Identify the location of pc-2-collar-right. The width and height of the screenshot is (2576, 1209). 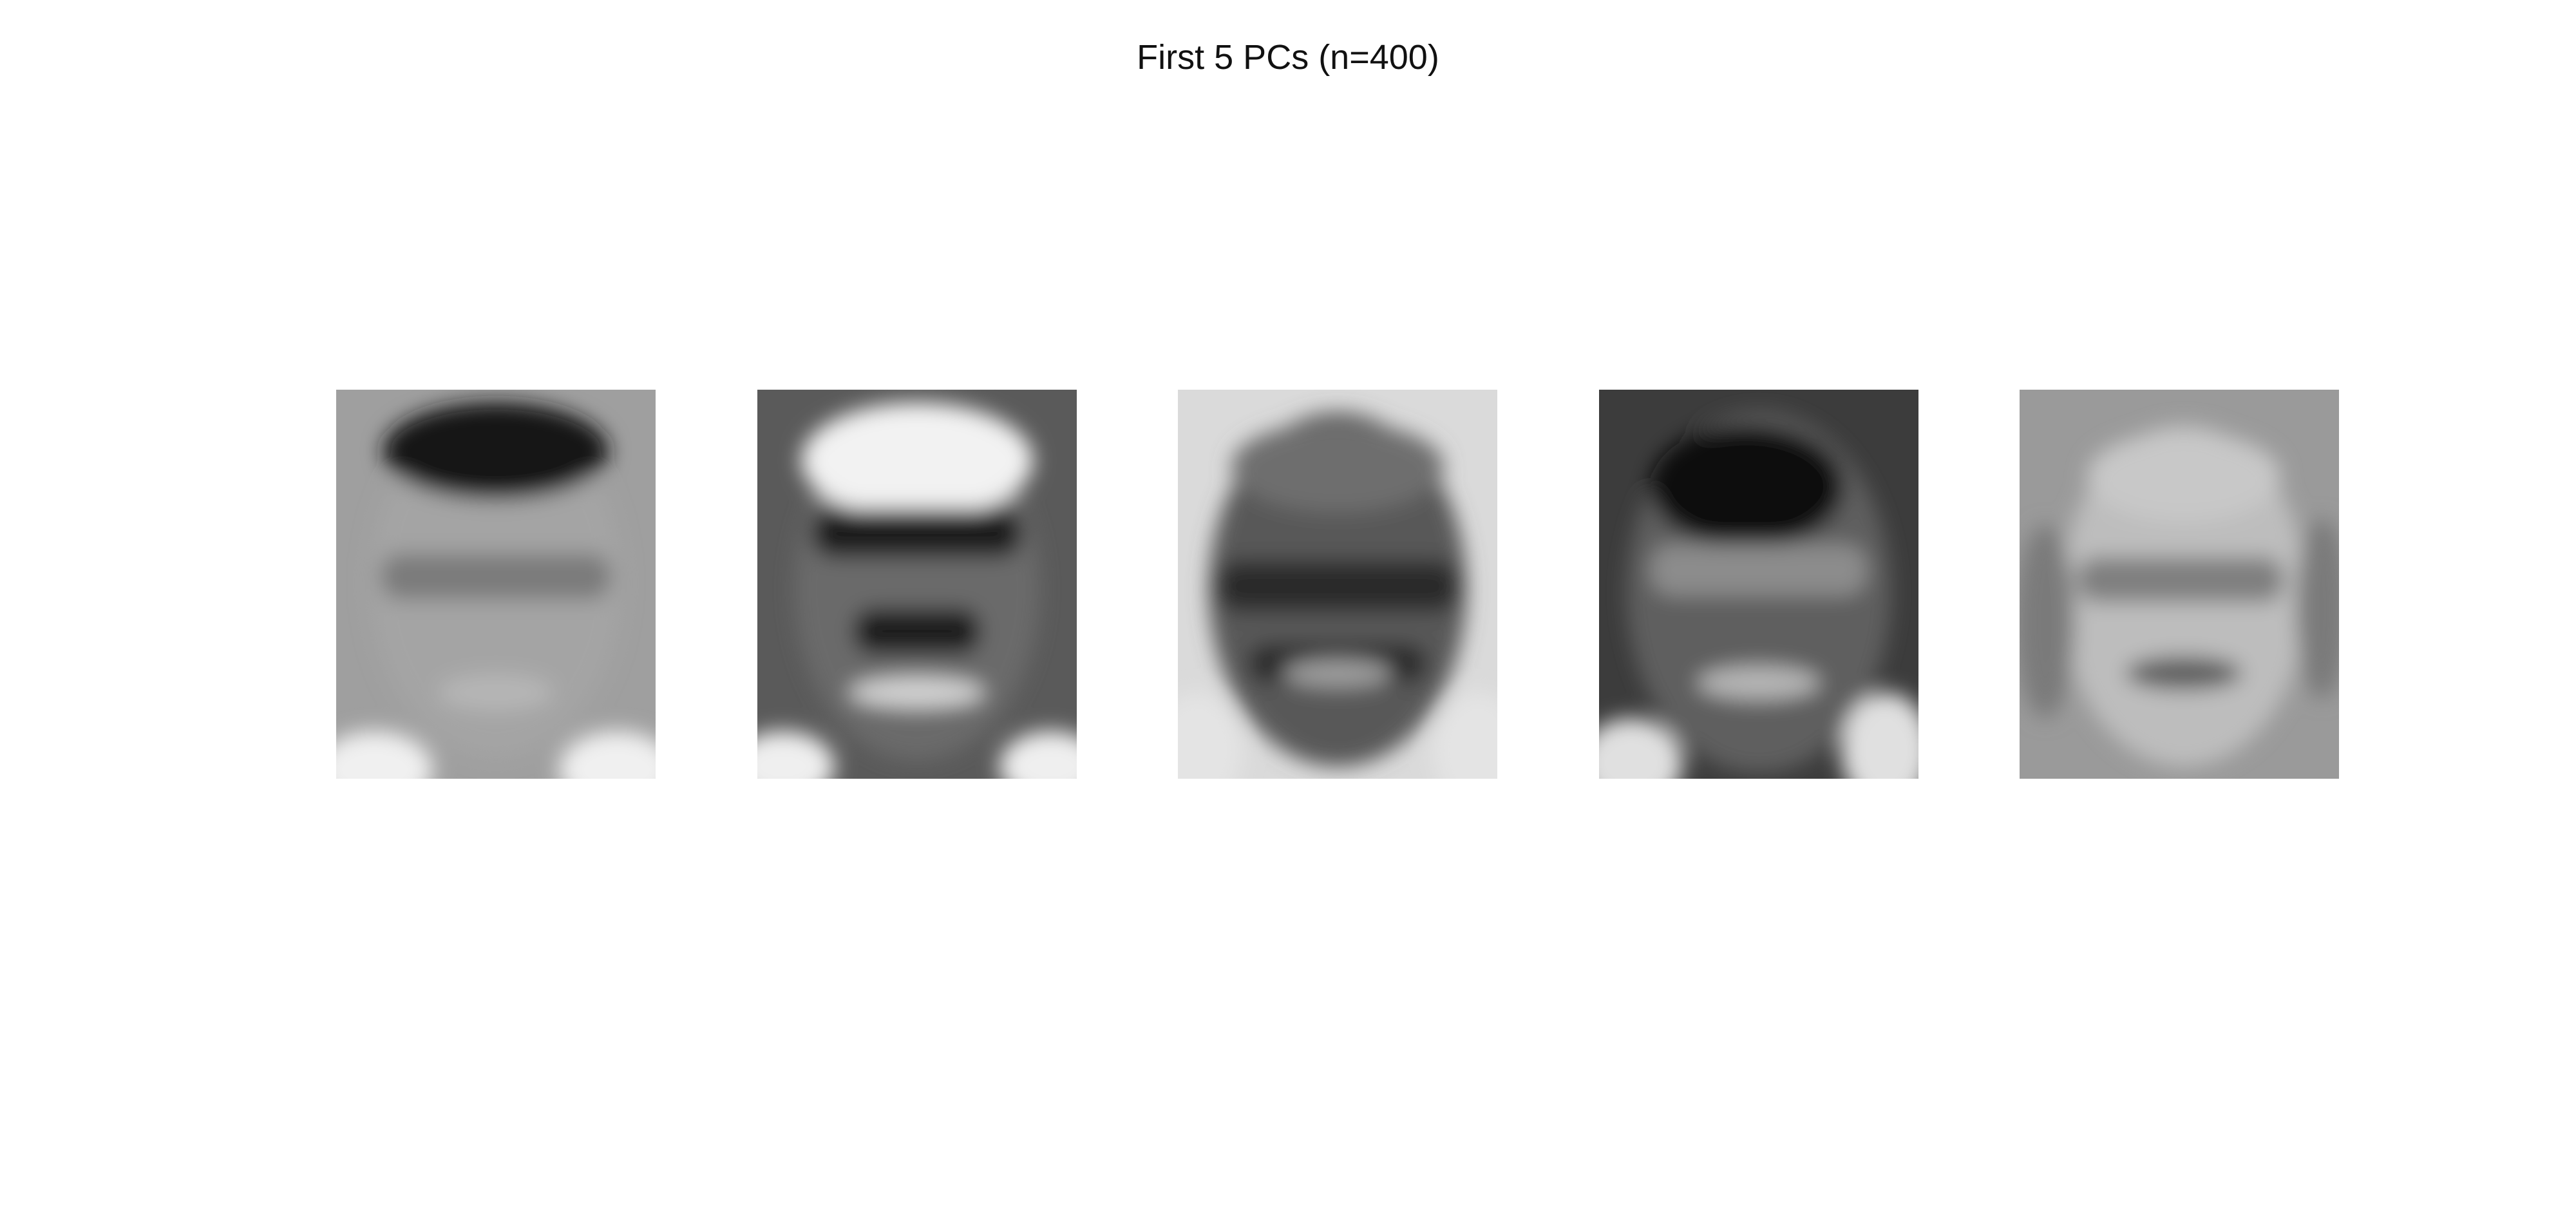
(1038, 755).